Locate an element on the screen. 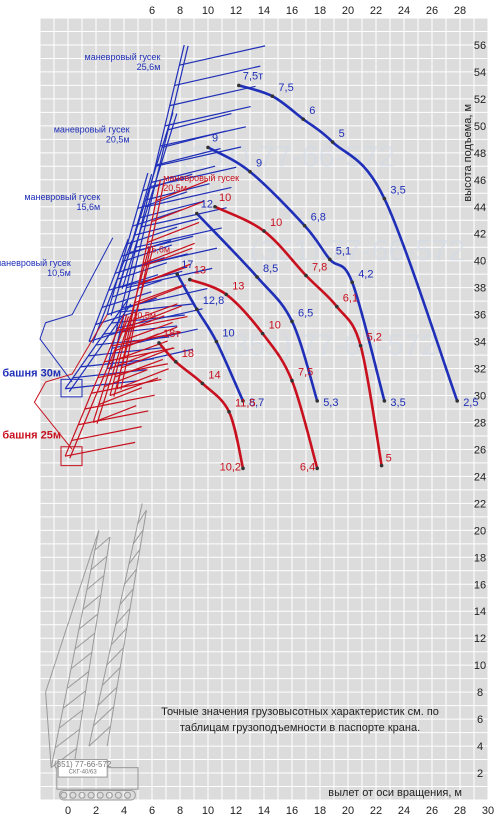 This screenshot has height=818, width=500. load-curve-group: 10 10 7,8 6,1 5,2 5 is located at coordinates (302, 330).